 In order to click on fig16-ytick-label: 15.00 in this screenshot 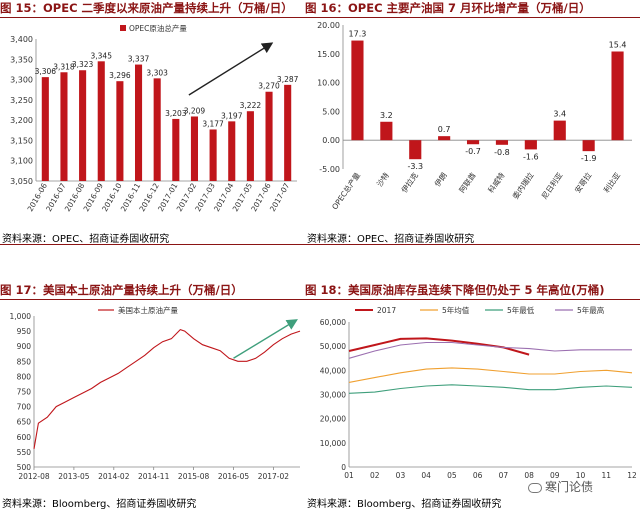, I will do `click(328, 54)`.